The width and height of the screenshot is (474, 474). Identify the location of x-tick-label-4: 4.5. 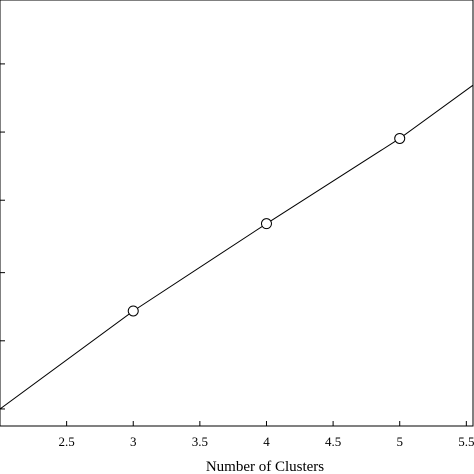
(333, 441).